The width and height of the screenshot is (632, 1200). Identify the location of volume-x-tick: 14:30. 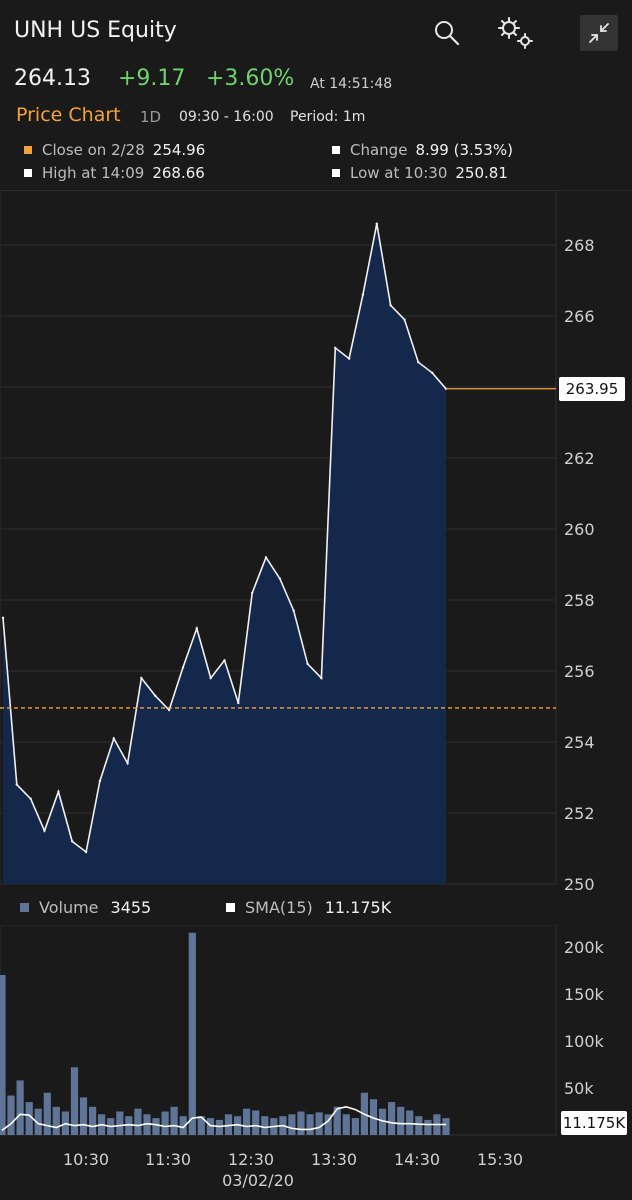
(417, 1159).